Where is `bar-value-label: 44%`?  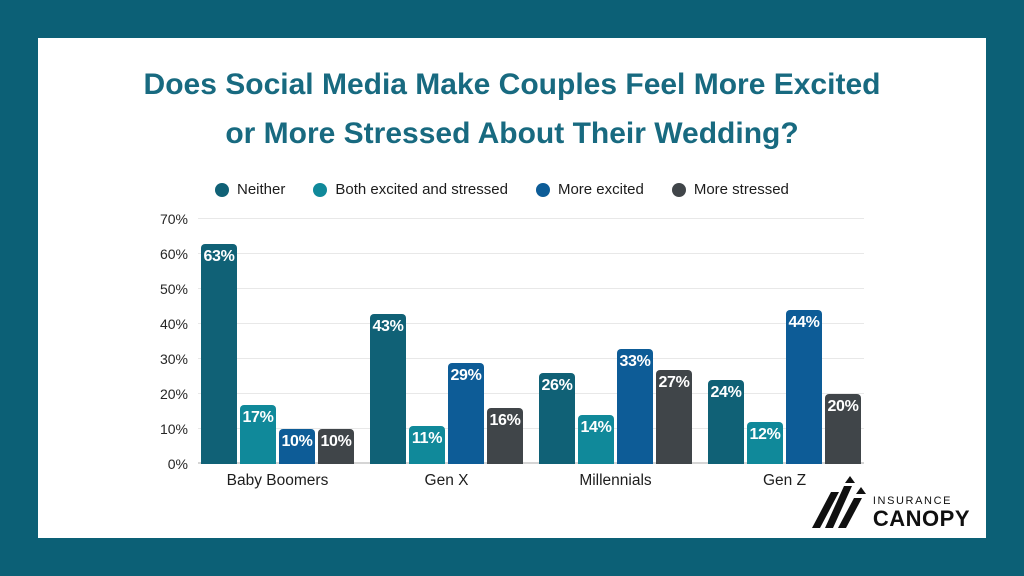
bar-value-label: 44% is located at coordinates (804, 322).